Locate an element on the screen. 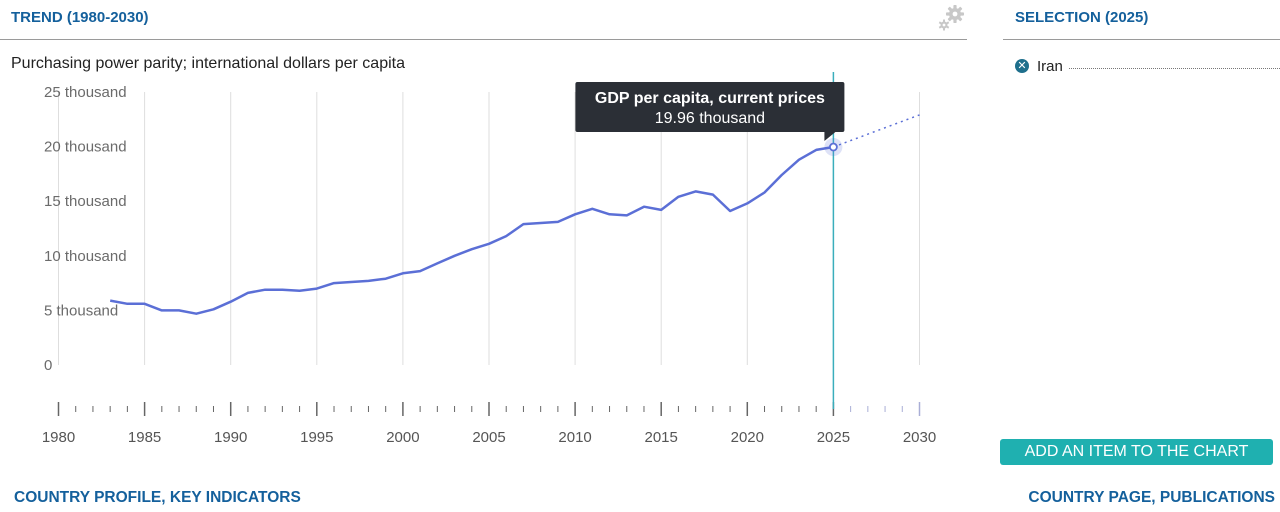  y-tick-label: 15 thousand is located at coordinates (85, 201).